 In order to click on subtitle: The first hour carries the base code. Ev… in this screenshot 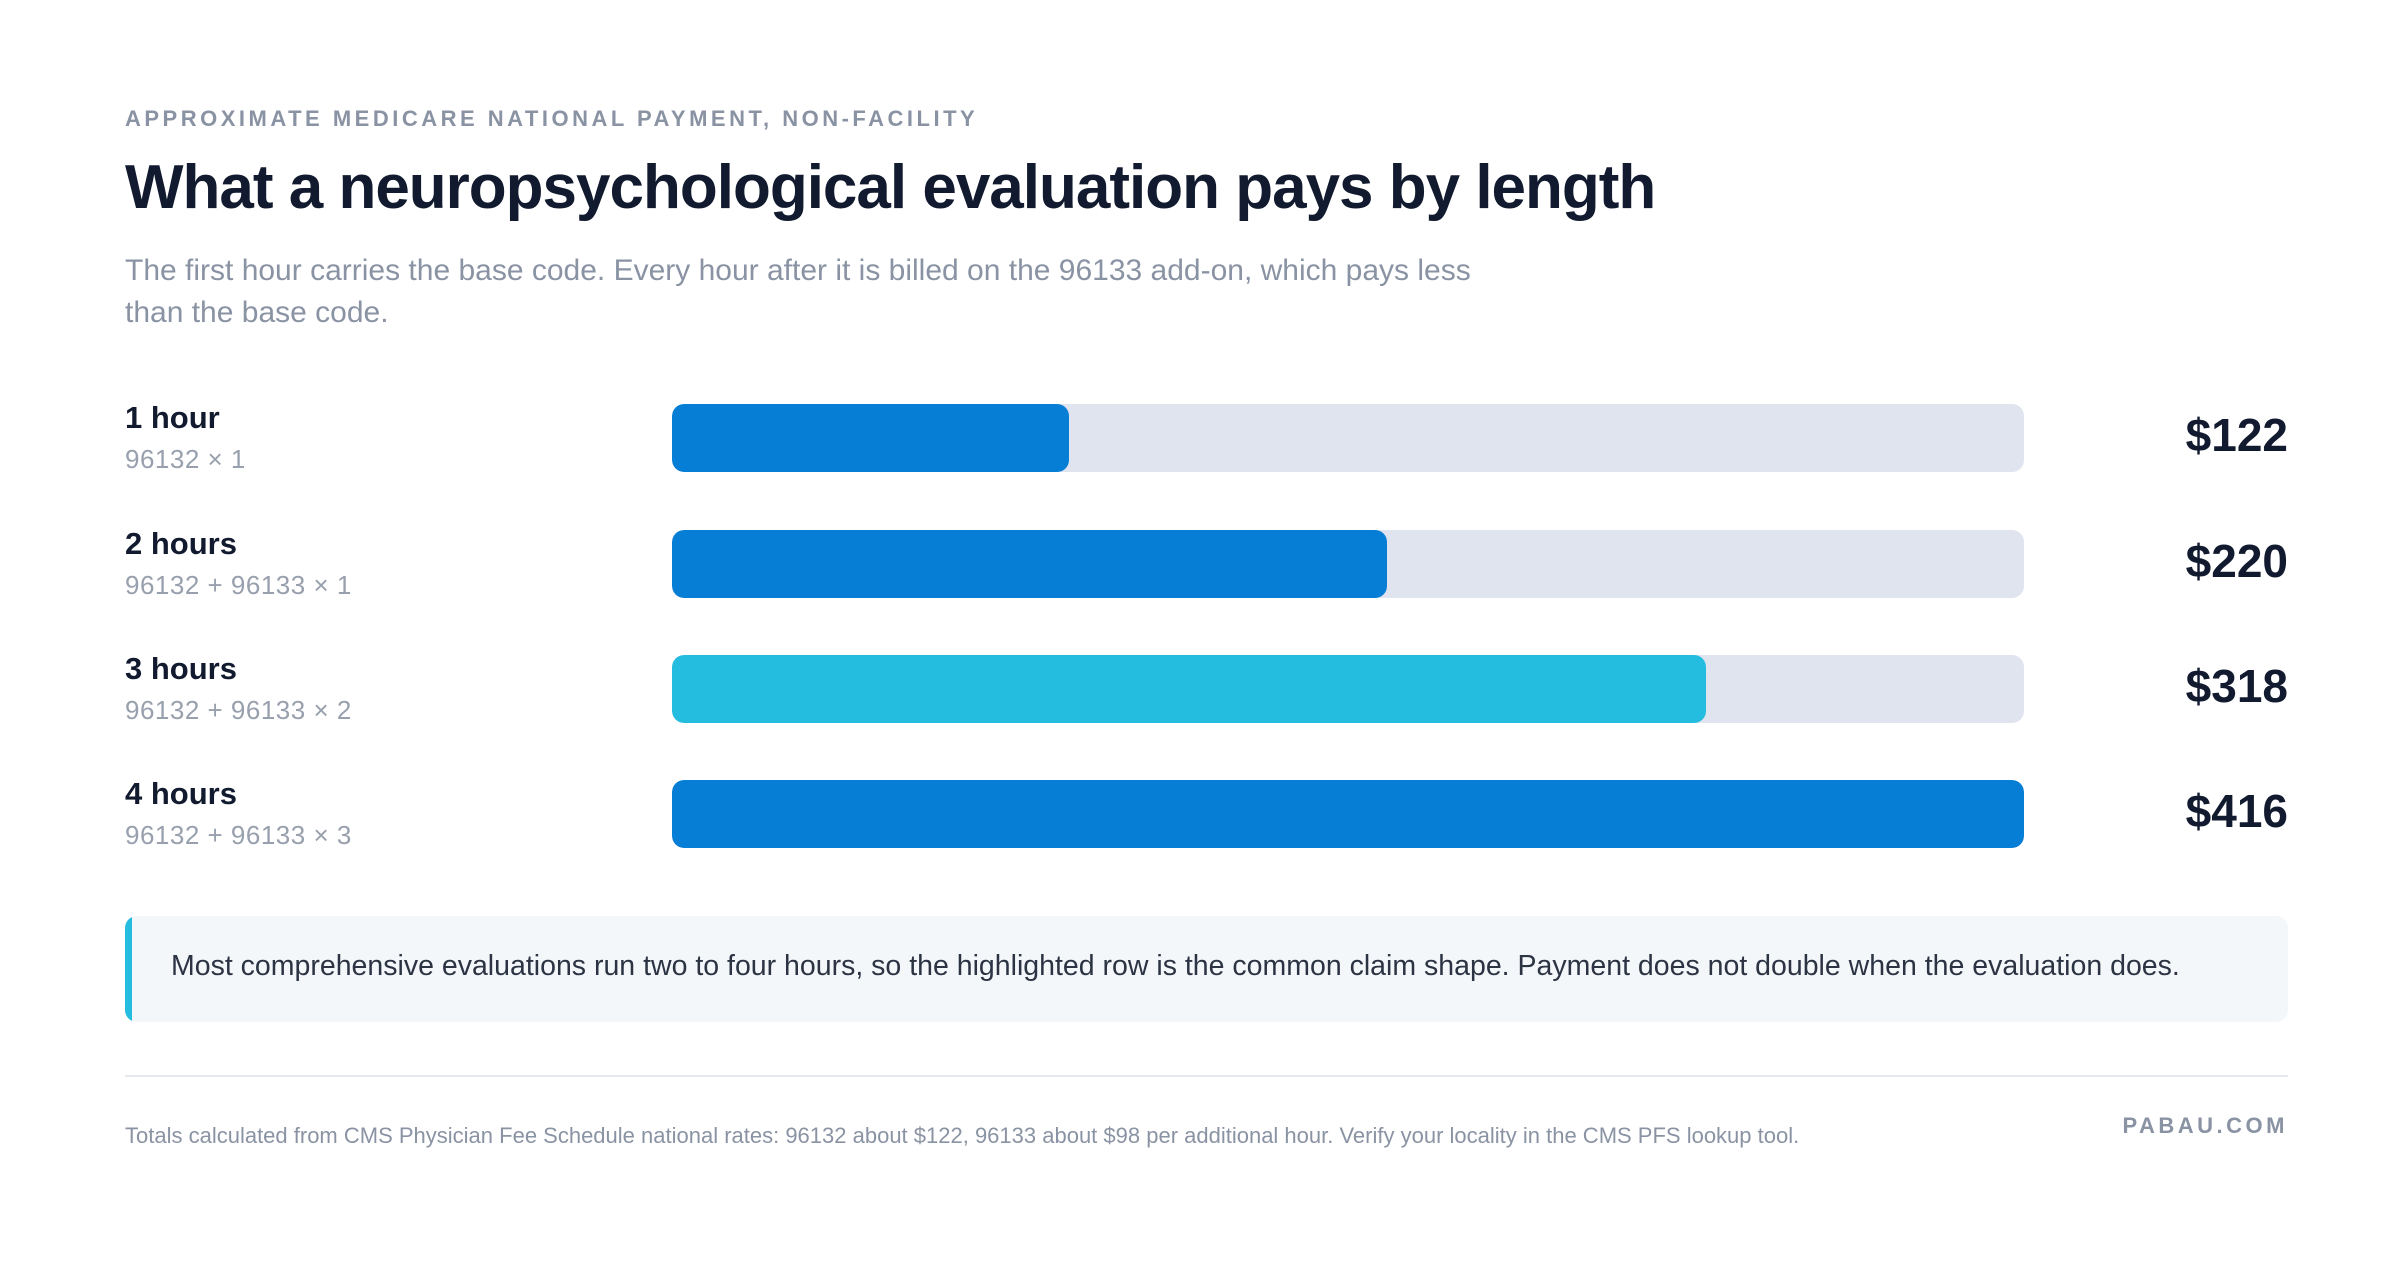, I will do `click(798, 291)`.